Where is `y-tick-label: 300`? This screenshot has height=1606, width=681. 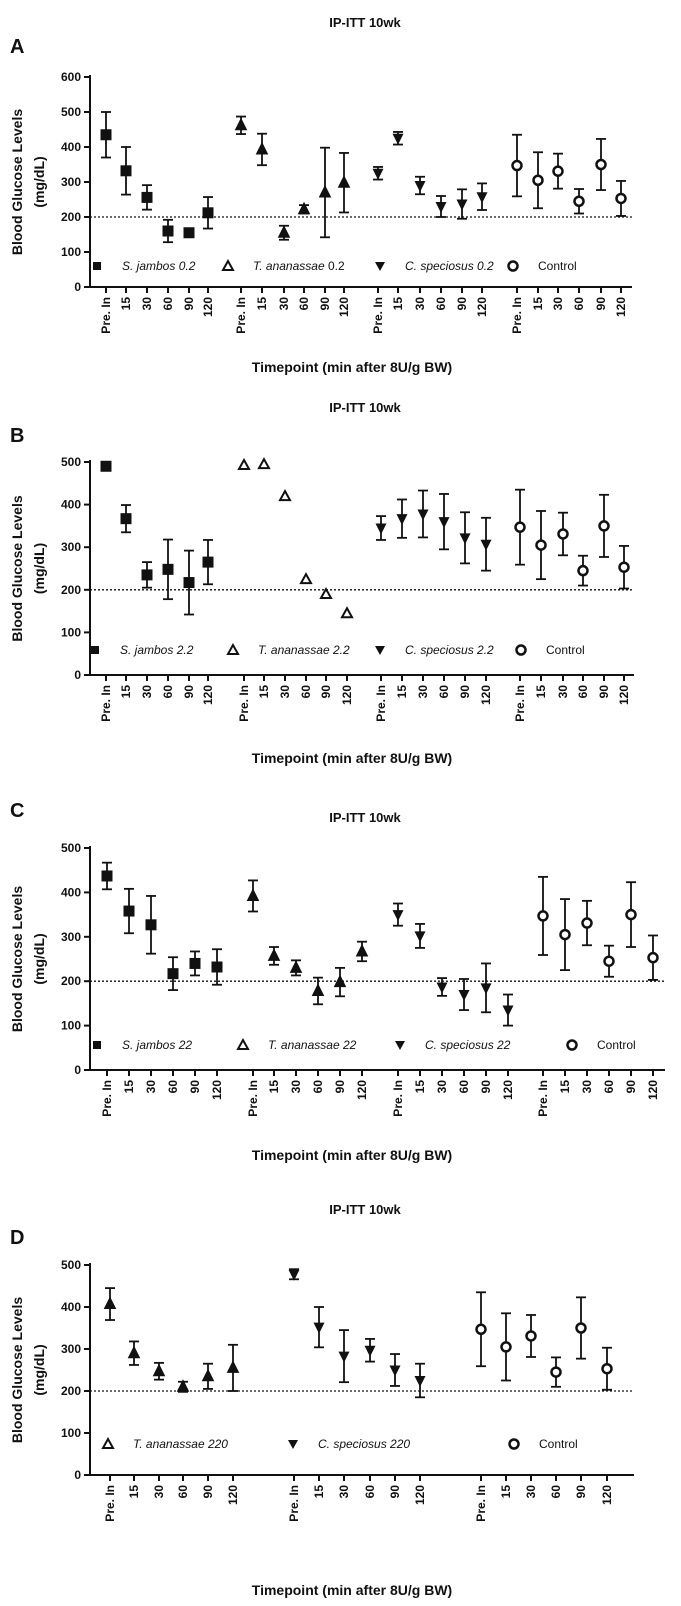
y-tick-label: 300 is located at coordinates (71, 1349).